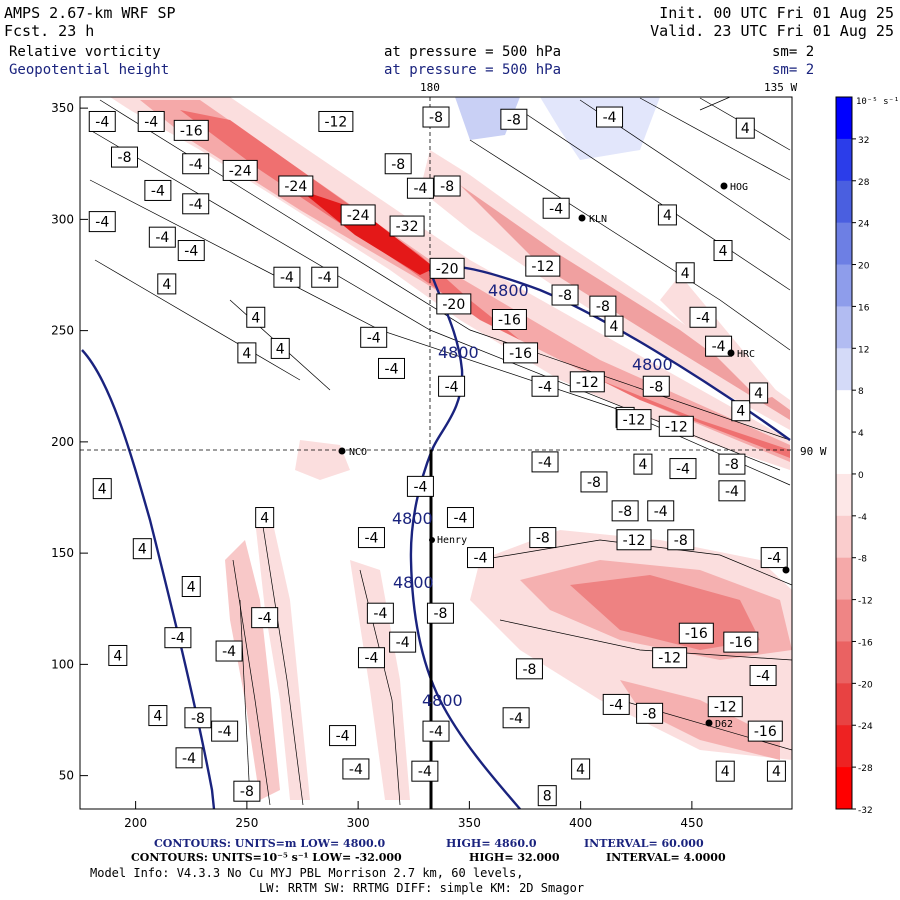 This screenshot has height=900, width=900. I want to click on y-tick-label: 100, so click(62, 664).